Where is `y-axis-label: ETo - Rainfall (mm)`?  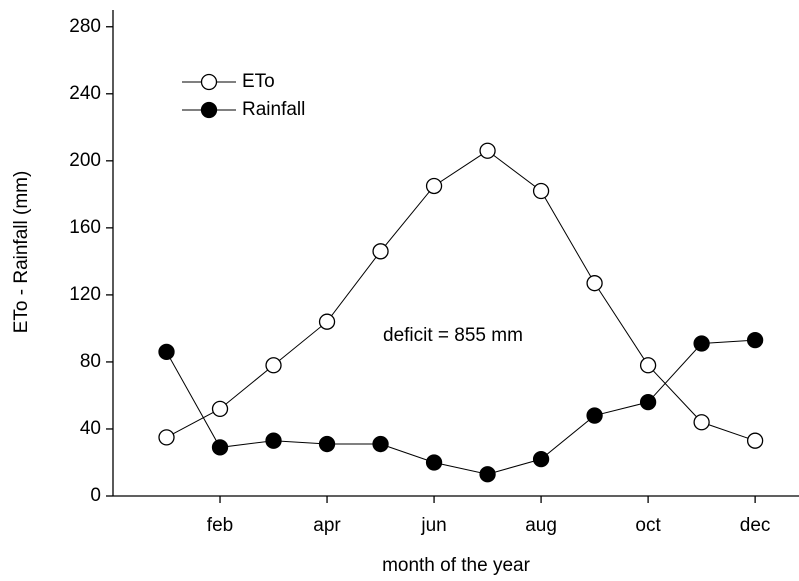 y-axis-label: ETo - Rainfall (mm) is located at coordinates (21, 252).